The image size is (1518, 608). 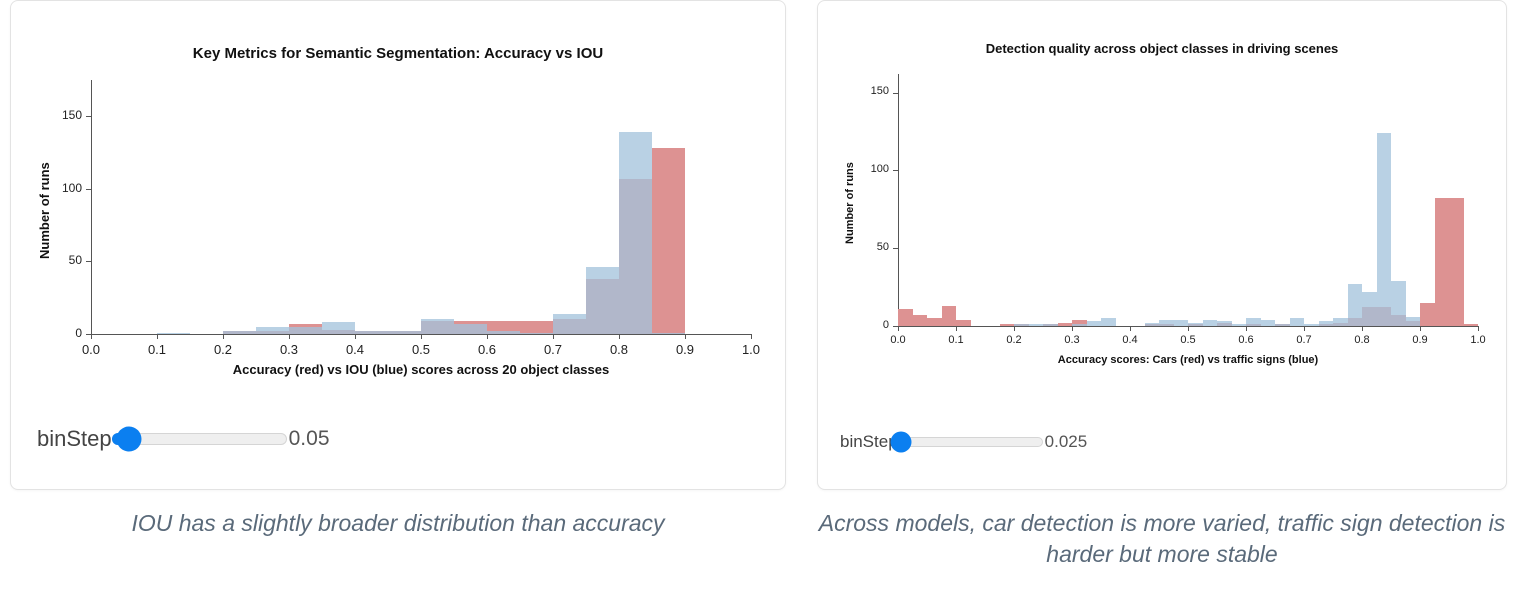 I want to click on bin-step-value-right: 0.025, so click(x=1066, y=441).